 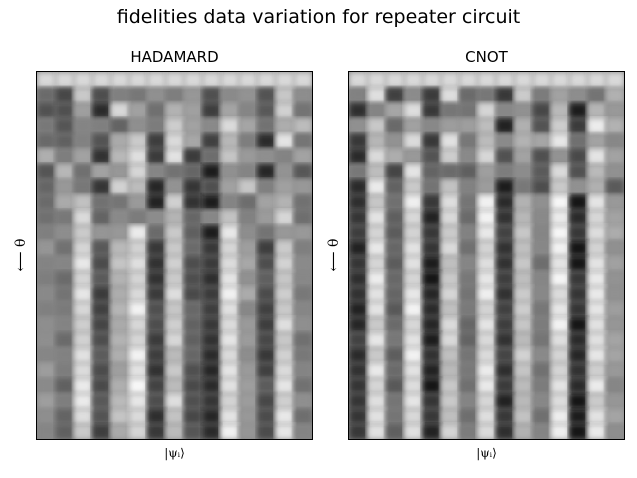 I want to click on panel-title-cnot: CNOT, so click(x=486, y=57).